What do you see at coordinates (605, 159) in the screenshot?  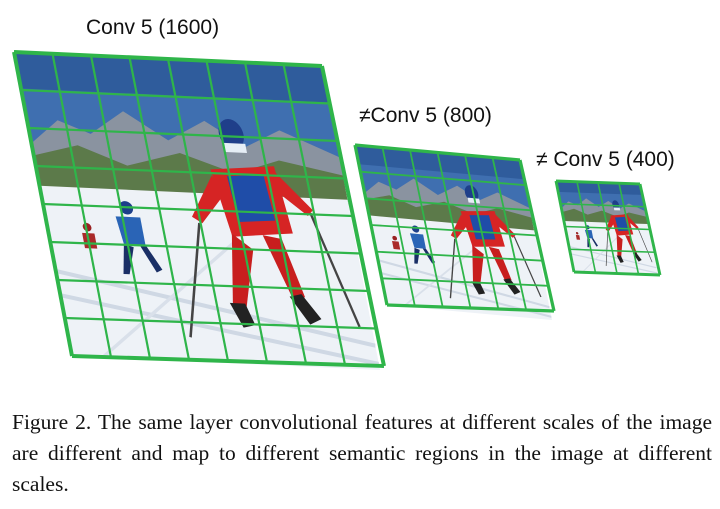 I see `panel-label-small: ≠ Conv 5 (400)` at bounding box center [605, 159].